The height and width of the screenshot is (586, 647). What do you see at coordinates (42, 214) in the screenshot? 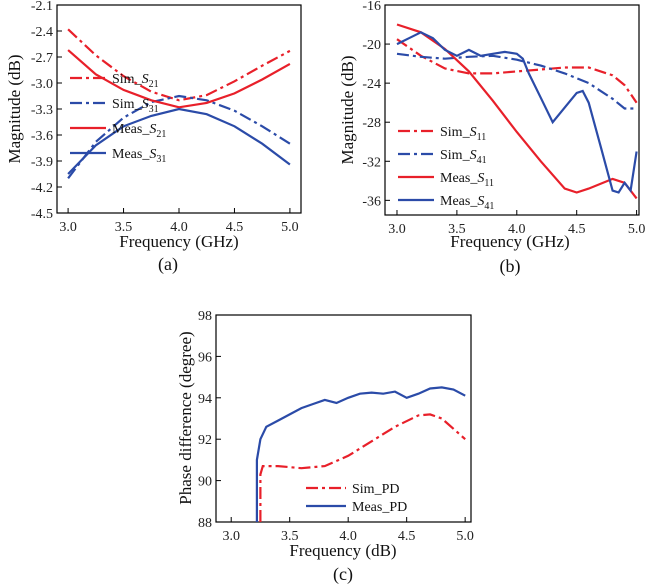
I see `y-tick-label: -4.5` at bounding box center [42, 214].